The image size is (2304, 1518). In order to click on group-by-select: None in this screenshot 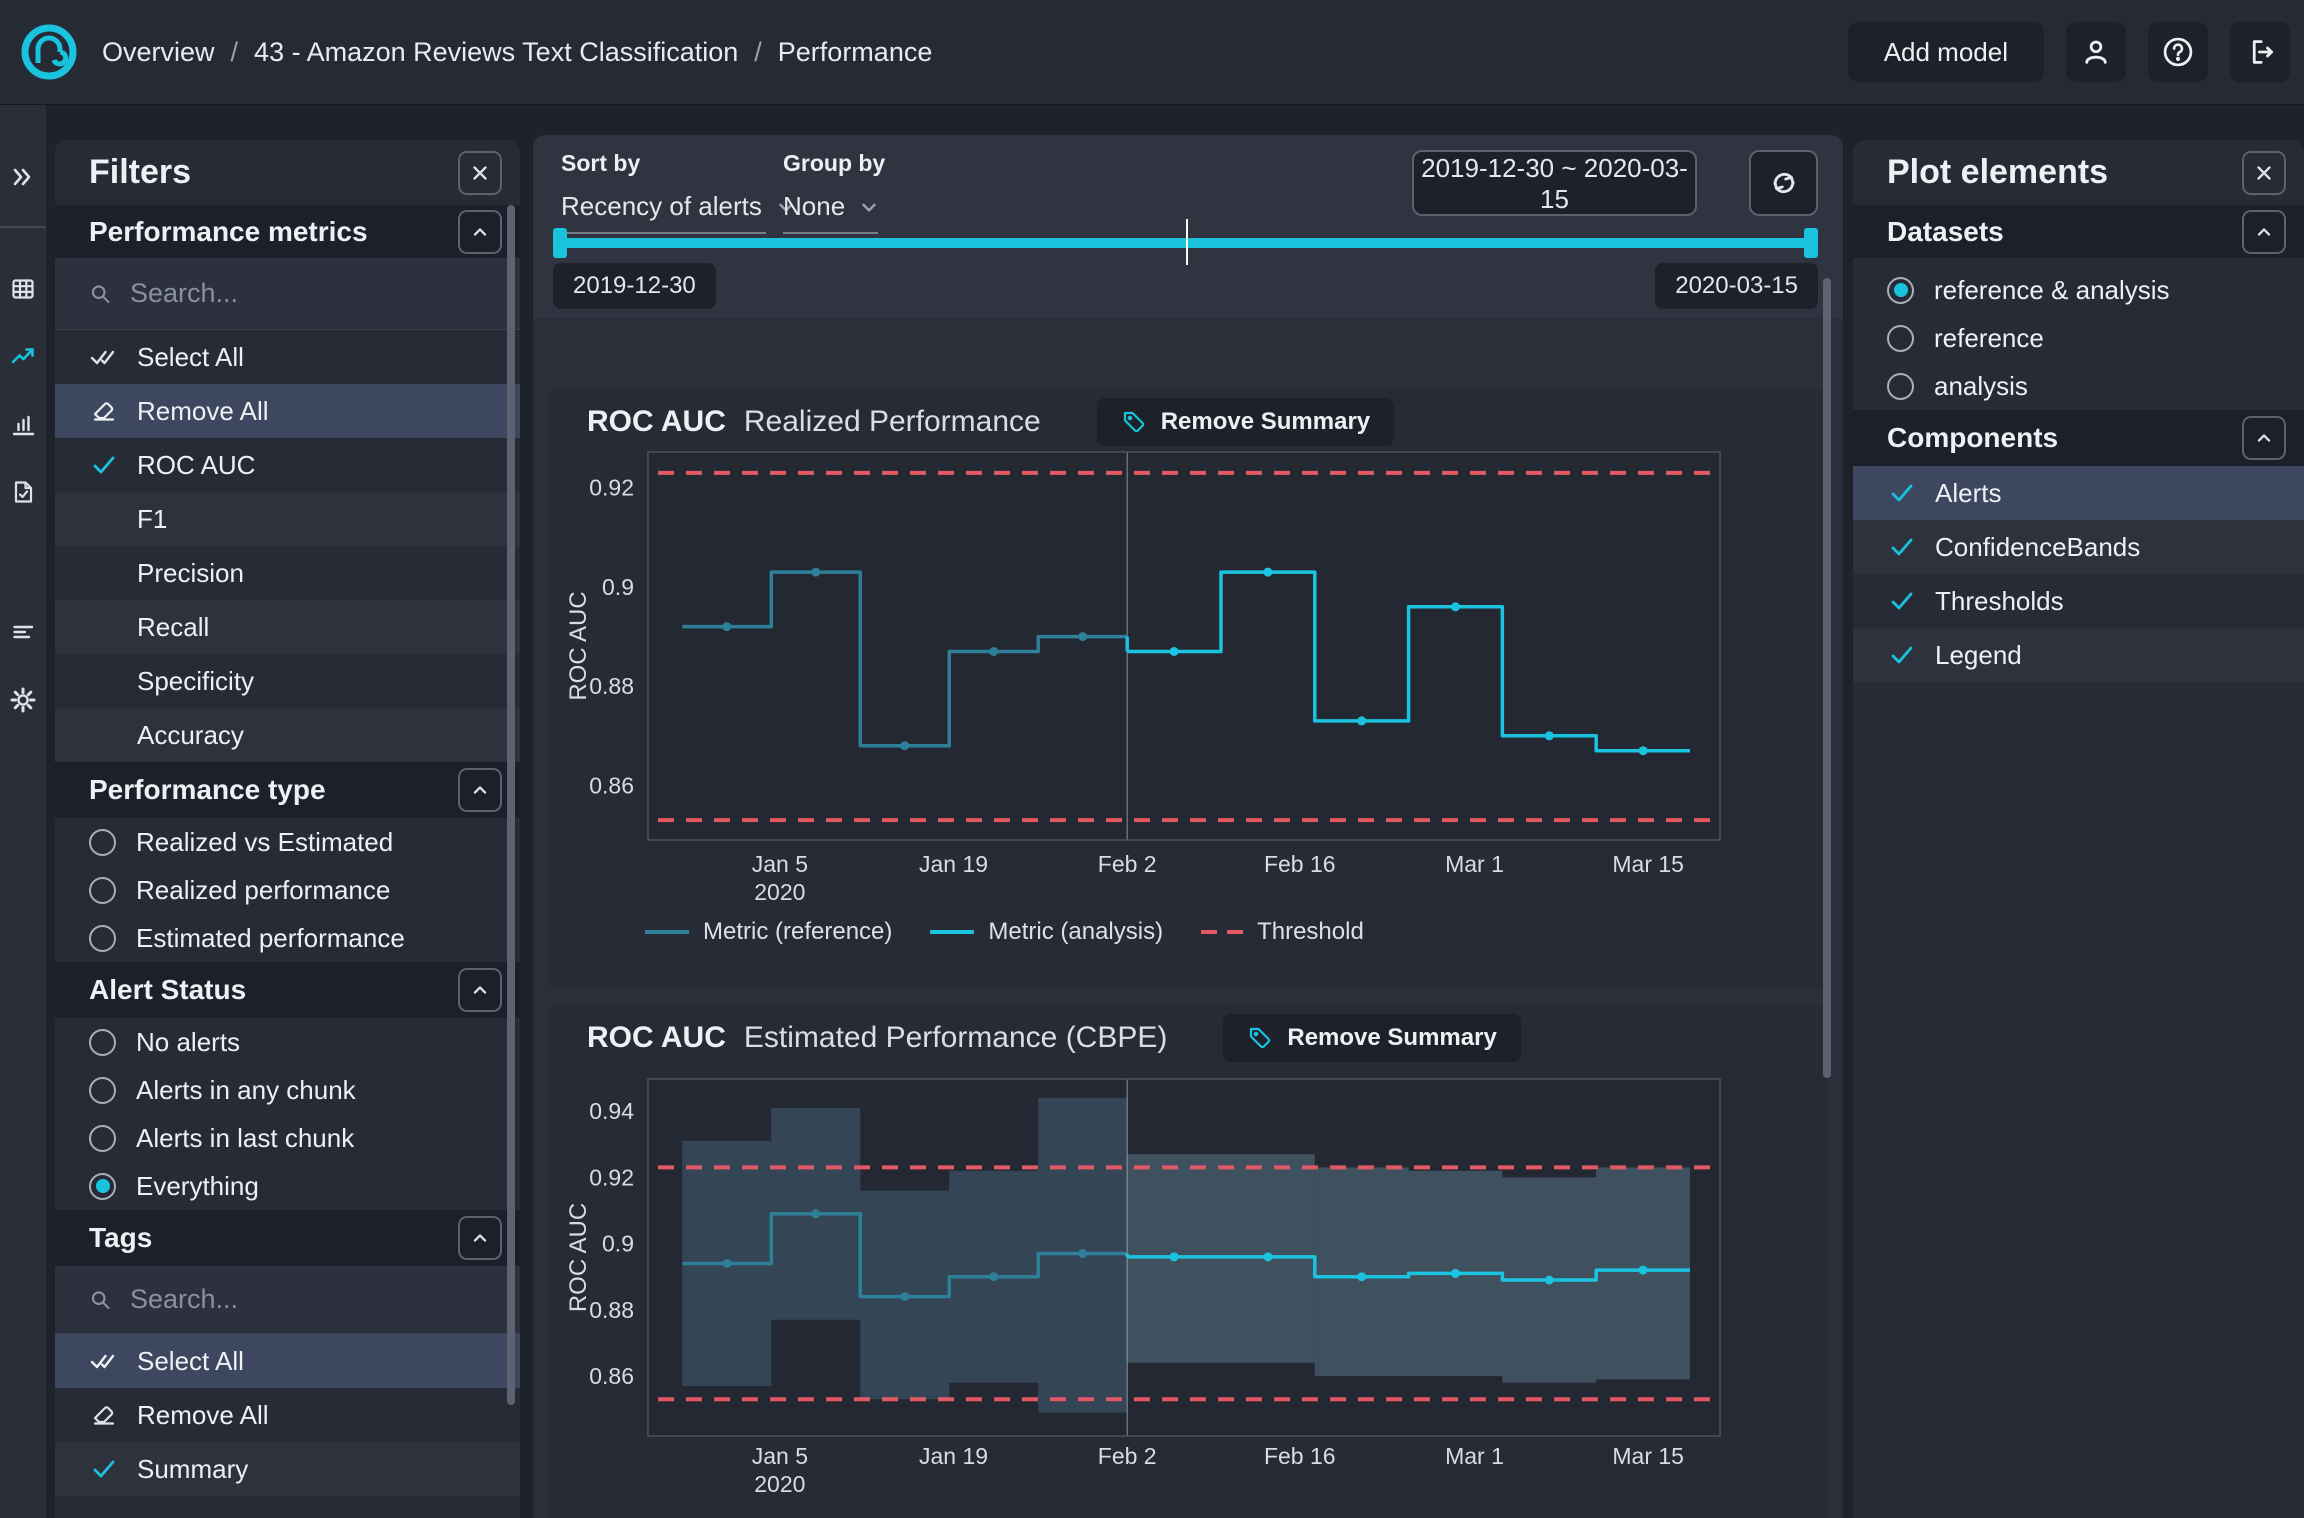, I will do `click(834, 206)`.